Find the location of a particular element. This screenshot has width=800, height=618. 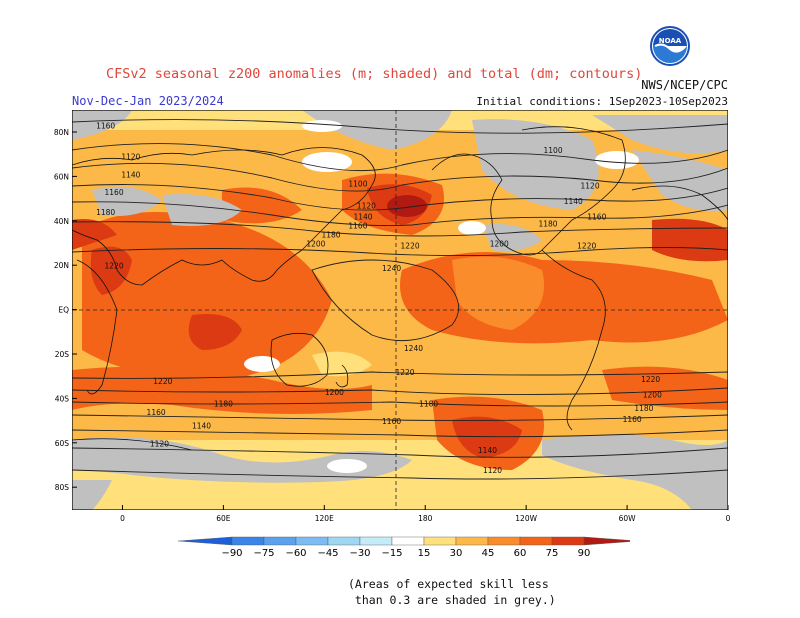

noaa-logo-text: NOAA is located at coordinates (670, 41).